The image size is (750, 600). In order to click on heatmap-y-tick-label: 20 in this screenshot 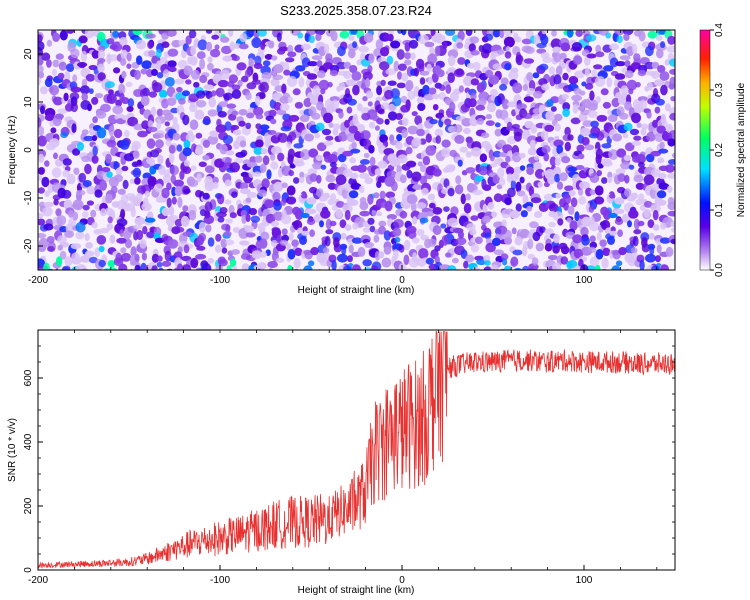, I will do `click(28, 54)`.